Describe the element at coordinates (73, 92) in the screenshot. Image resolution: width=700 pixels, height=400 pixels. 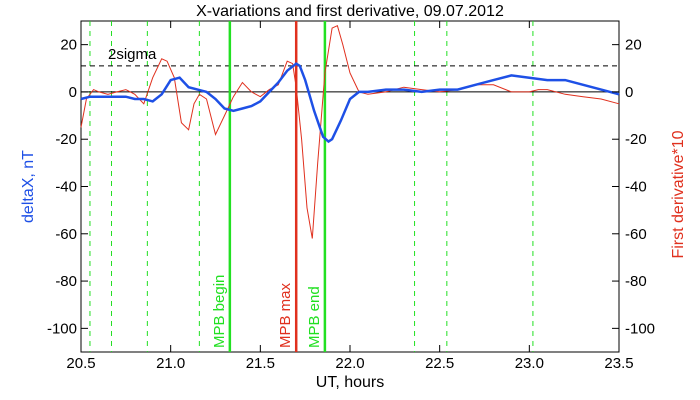
I see `y-tick-label-left: 0` at that location.